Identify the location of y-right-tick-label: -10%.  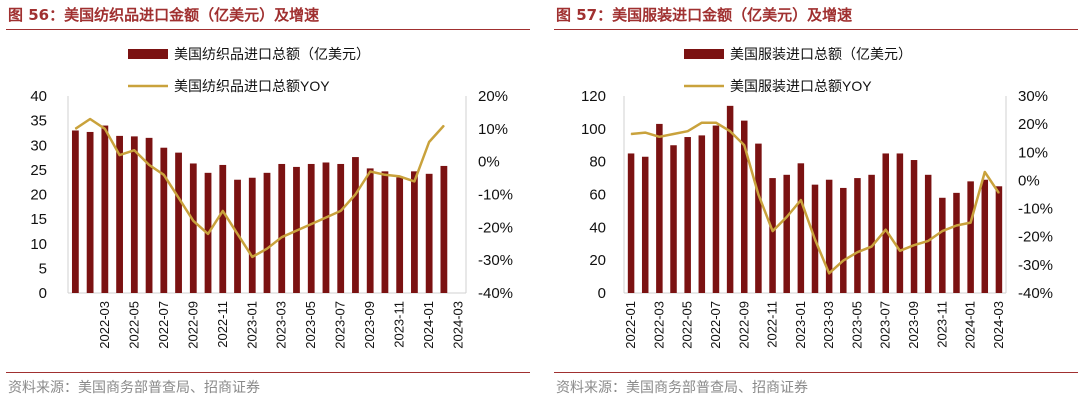
(495, 195).